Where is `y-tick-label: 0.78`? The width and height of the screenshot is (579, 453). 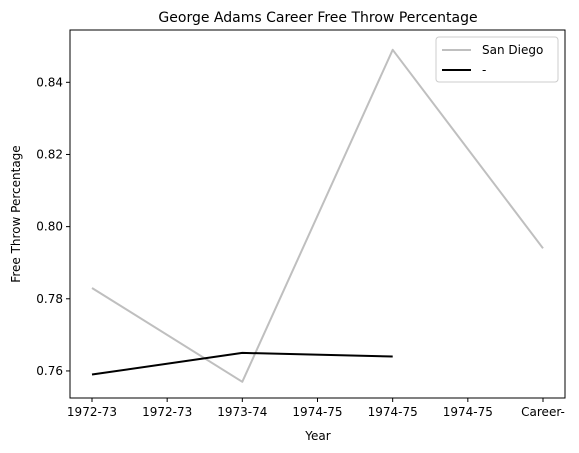
y-tick-label: 0.78 is located at coordinates (49, 299).